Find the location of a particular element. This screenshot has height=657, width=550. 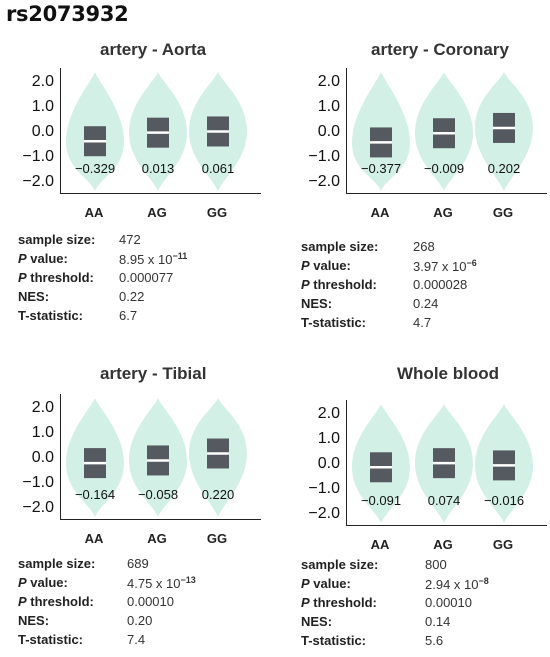

chart-title: artery - Aorta is located at coordinates (153, 49).